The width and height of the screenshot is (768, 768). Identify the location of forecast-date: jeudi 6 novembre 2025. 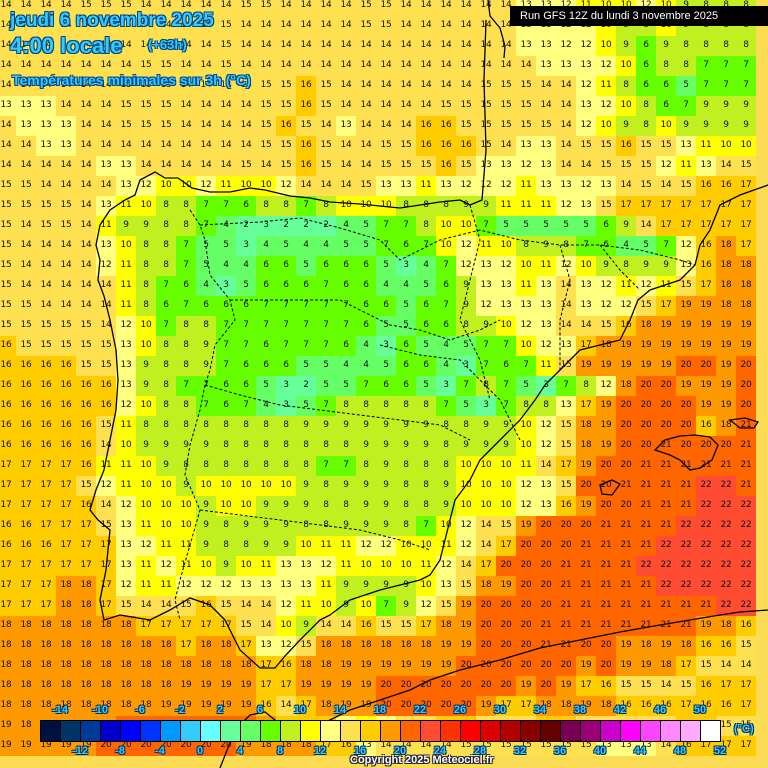
(112, 20).